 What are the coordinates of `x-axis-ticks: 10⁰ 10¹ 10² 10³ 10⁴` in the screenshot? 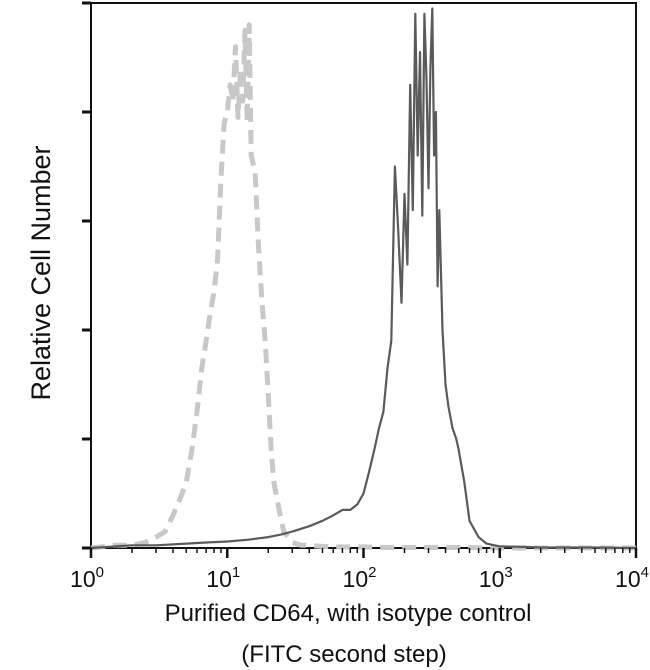 It's located at (359, 570).